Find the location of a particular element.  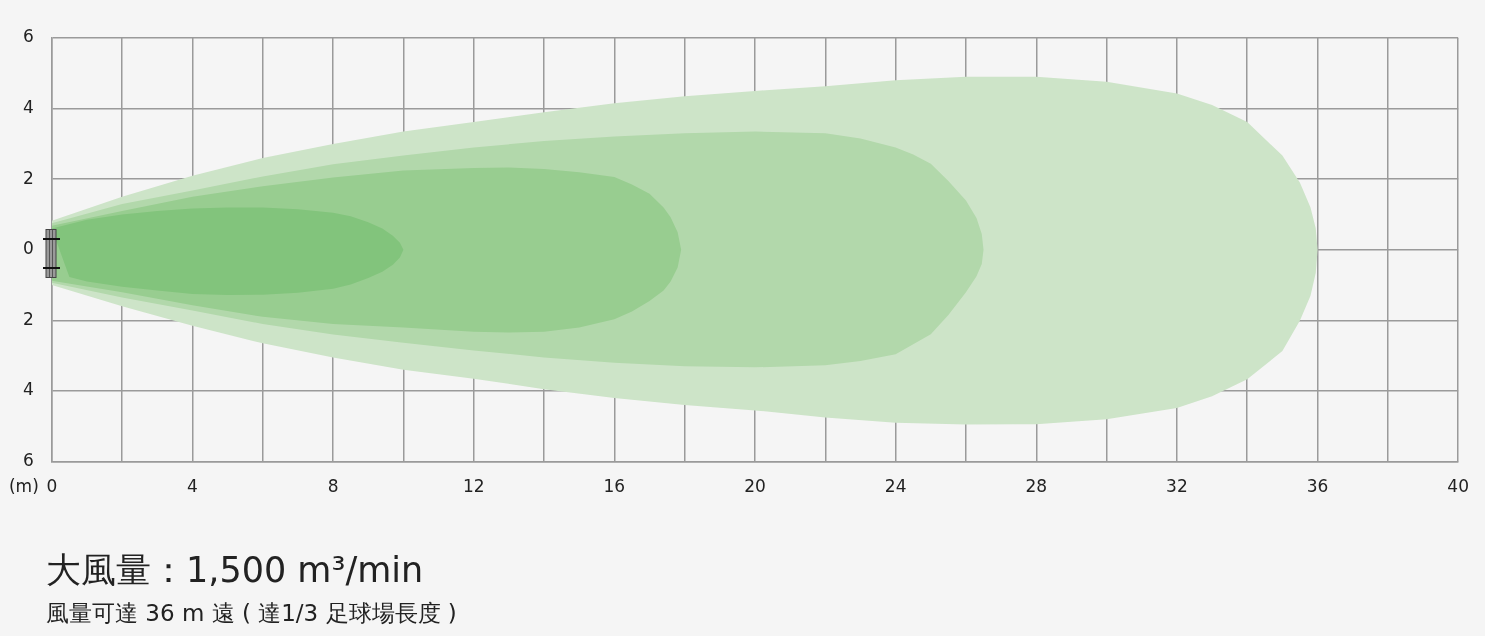

y-tick-label: 0 is located at coordinates (28, 248).